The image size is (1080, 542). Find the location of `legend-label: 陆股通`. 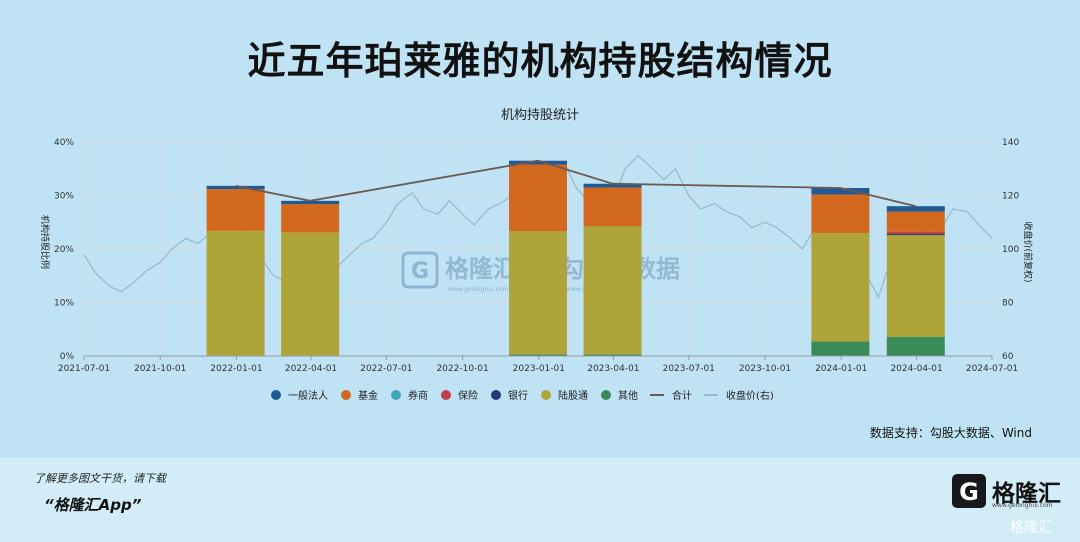

legend-label: 陆股通 is located at coordinates (573, 395).